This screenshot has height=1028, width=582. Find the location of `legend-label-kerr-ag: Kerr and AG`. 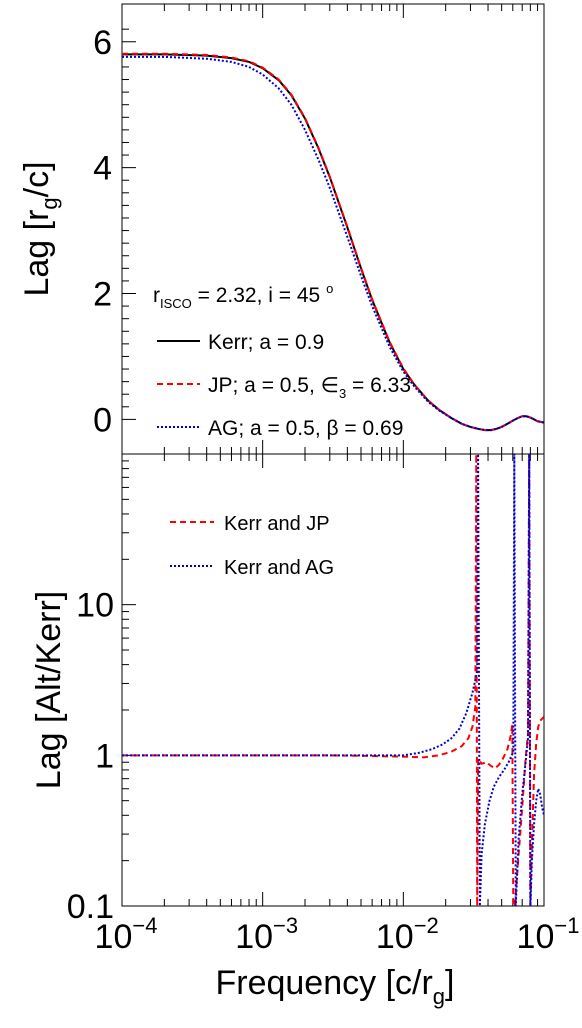

legend-label-kerr-ag: Kerr and AG is located at coordinates (279, 568).